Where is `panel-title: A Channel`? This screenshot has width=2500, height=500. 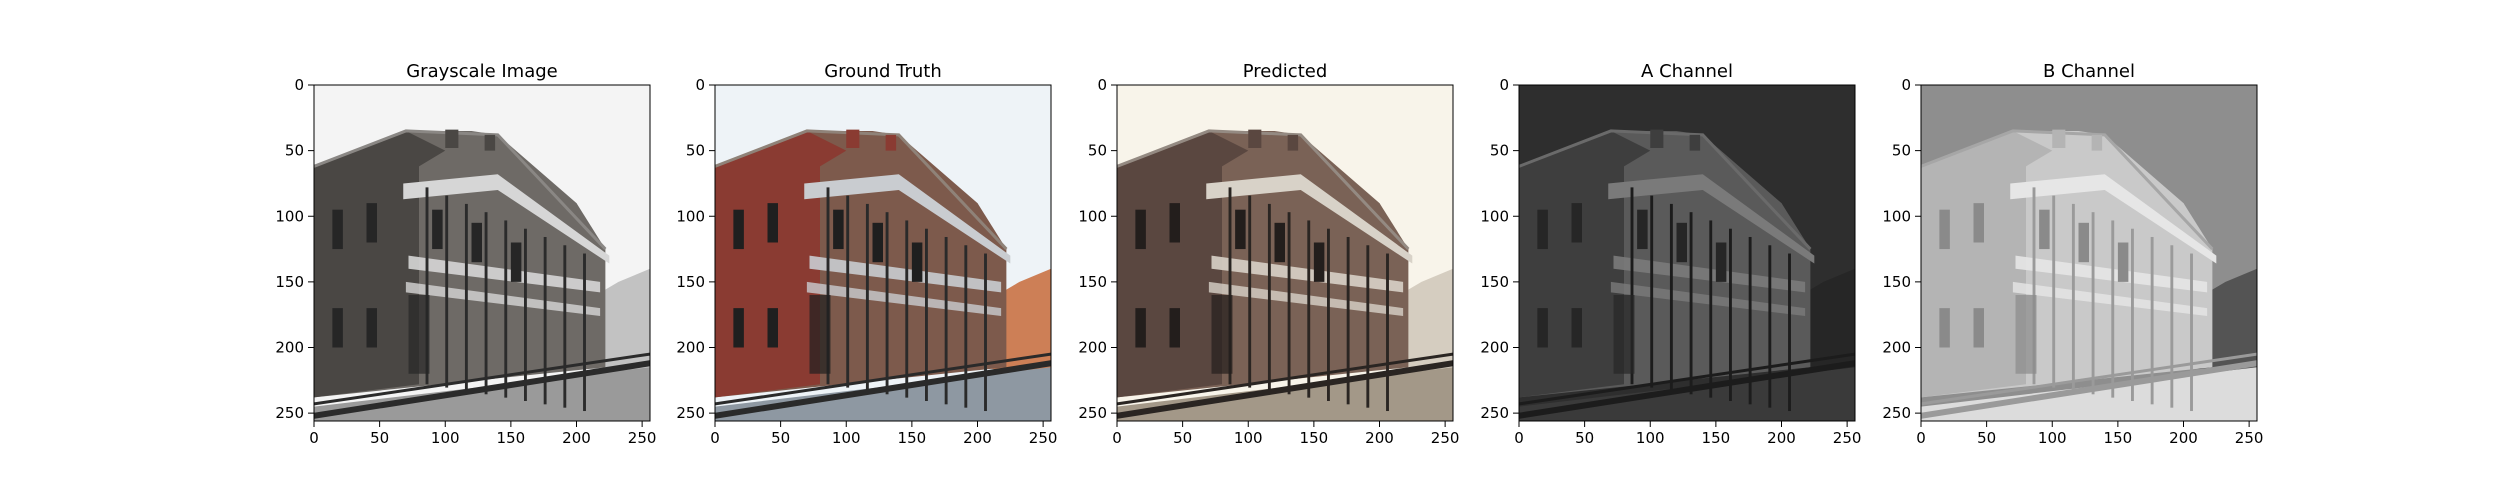 panel-title: A Channel is located at coordinates (1687, 71).